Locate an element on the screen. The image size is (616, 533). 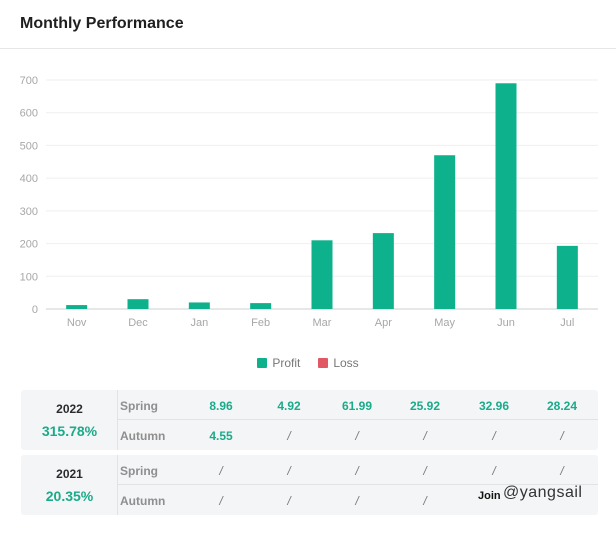
legend-item-loss: Loss is located at coordinates (338, 363).